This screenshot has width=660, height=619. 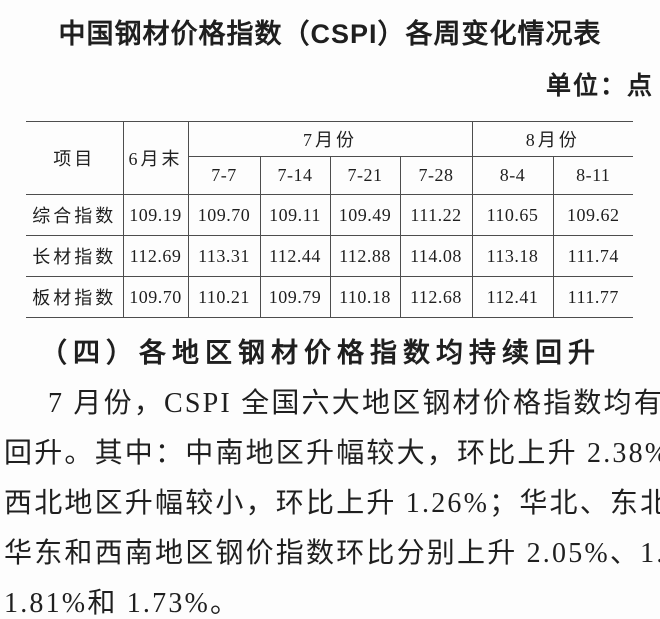 I want to click on paragraph-line: 华东和西南地区钢价指数环比分别上升 2.05%、1.73%, so click(x=332, y=553).